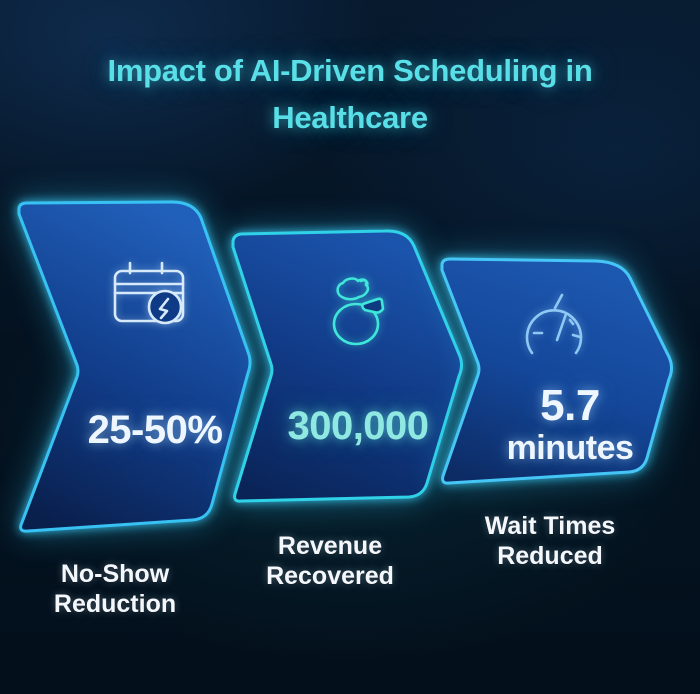  Describe the element at coordinates (155, 430) in the screenshot. I see `stat-value-no-show: 25-50%` at that location.